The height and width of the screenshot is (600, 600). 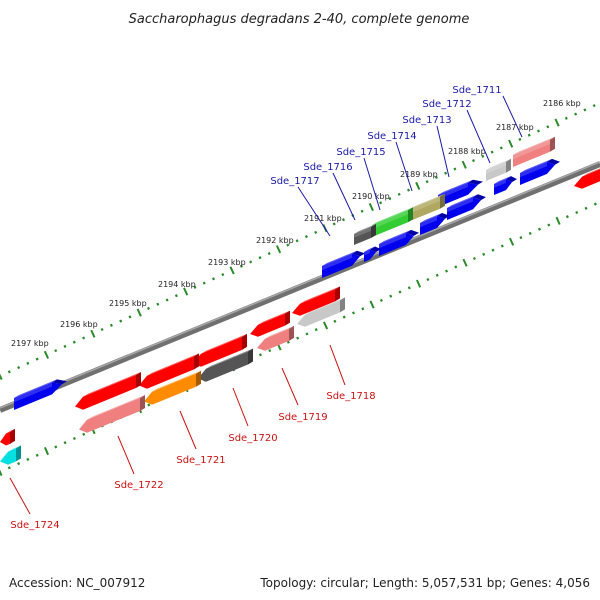 I want to click on gene-label: Sde_1718, so click(x=350, y=396).